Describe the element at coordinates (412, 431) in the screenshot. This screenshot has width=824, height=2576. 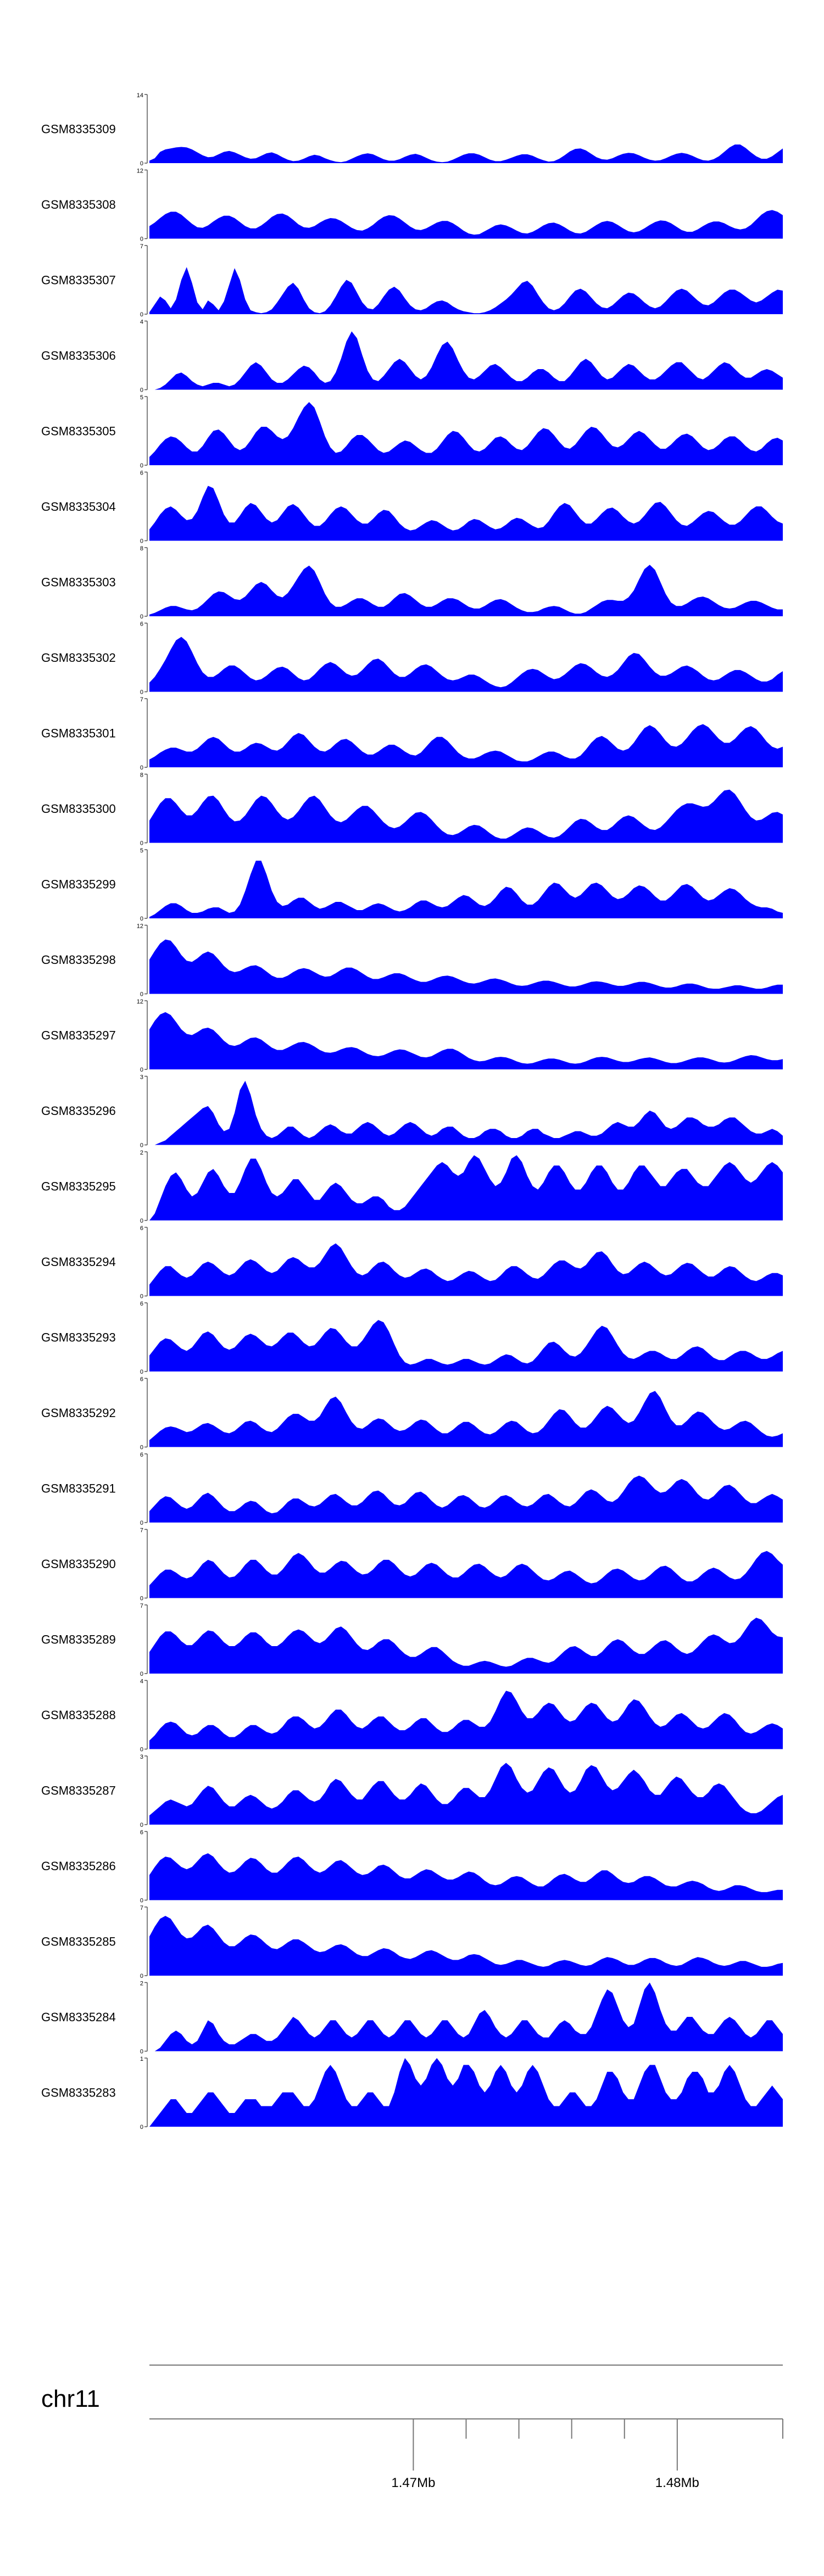
I see `track-GSM8335305: GSM8335305 5 0` at that location.